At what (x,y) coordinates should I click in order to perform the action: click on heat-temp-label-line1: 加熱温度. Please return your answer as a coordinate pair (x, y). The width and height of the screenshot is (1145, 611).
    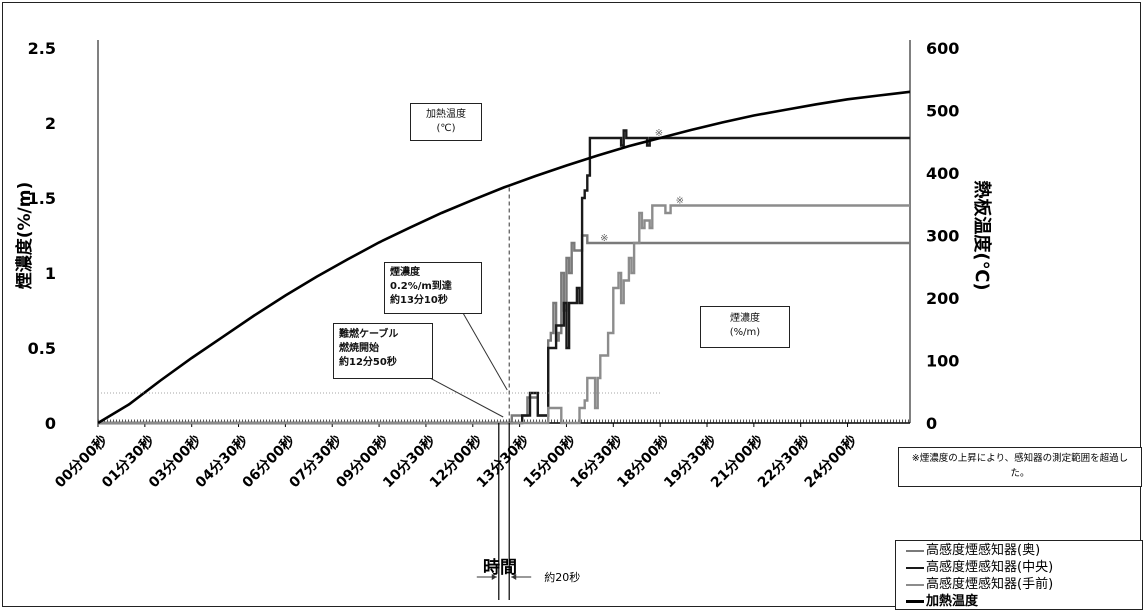
    Looking at the image, I should click on (446, 114).